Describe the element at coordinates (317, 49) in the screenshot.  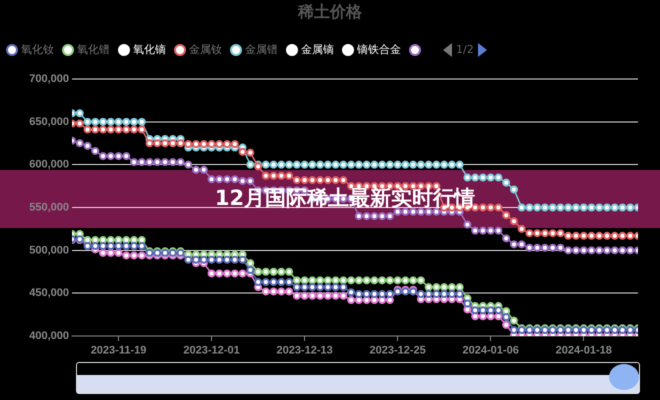
I see `legend-label: 金属镝` at that location.